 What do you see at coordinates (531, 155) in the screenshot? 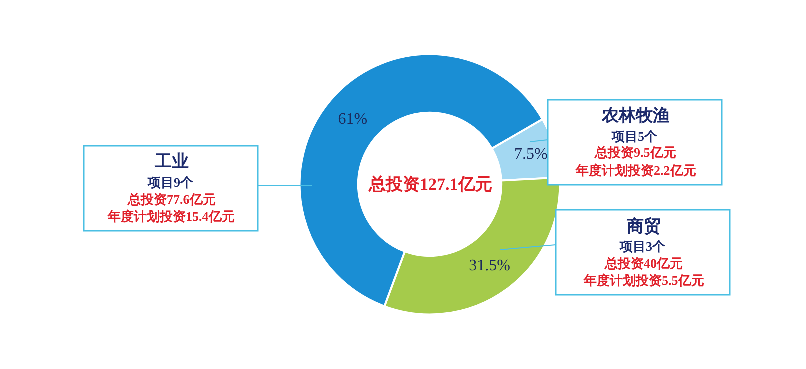
I see `data-label: 7.5%` at bounding box center [531, 155].